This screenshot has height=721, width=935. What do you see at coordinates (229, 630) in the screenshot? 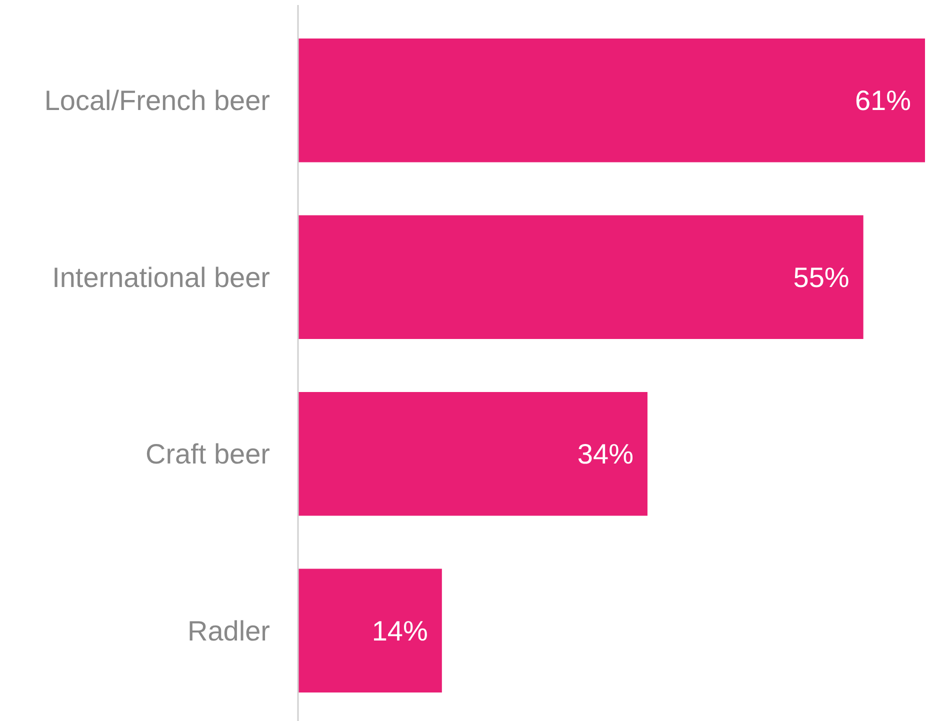
I see `y-tick-label: Radler` at bounding box center [229, 630].